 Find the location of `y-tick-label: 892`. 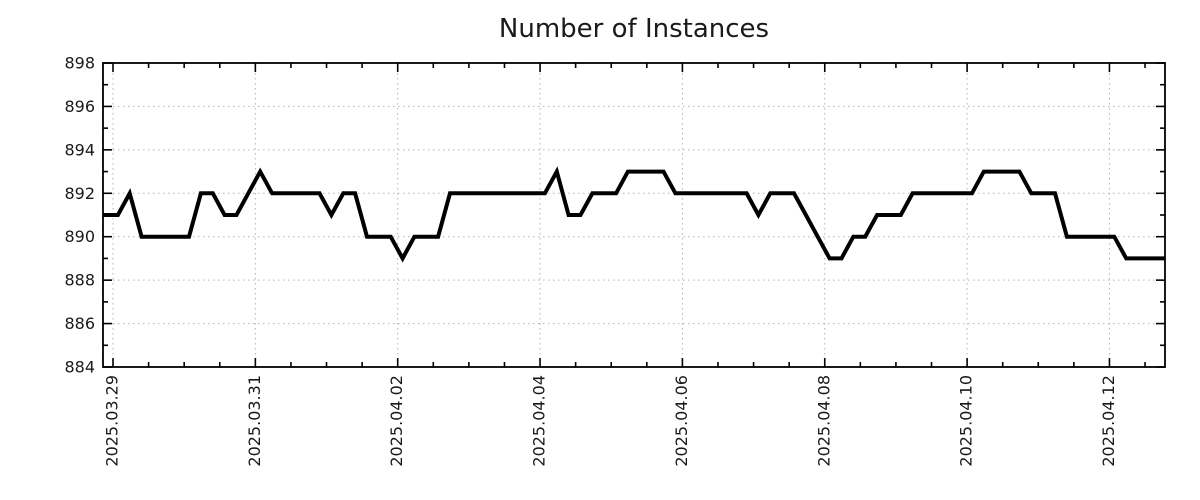

y-tick-label: 892 is located at coordinates (79, 193).